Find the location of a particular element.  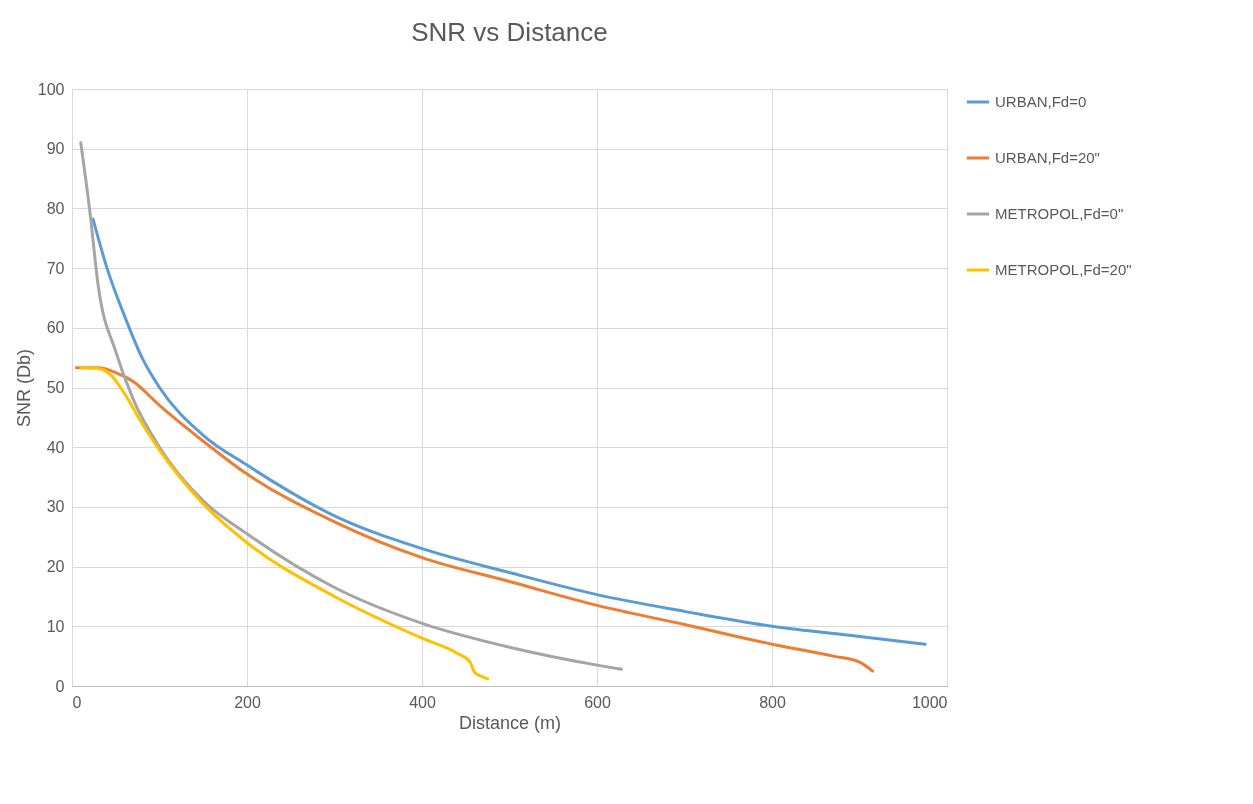

y-tick-label: 20 is located at coordinates (55, 567).